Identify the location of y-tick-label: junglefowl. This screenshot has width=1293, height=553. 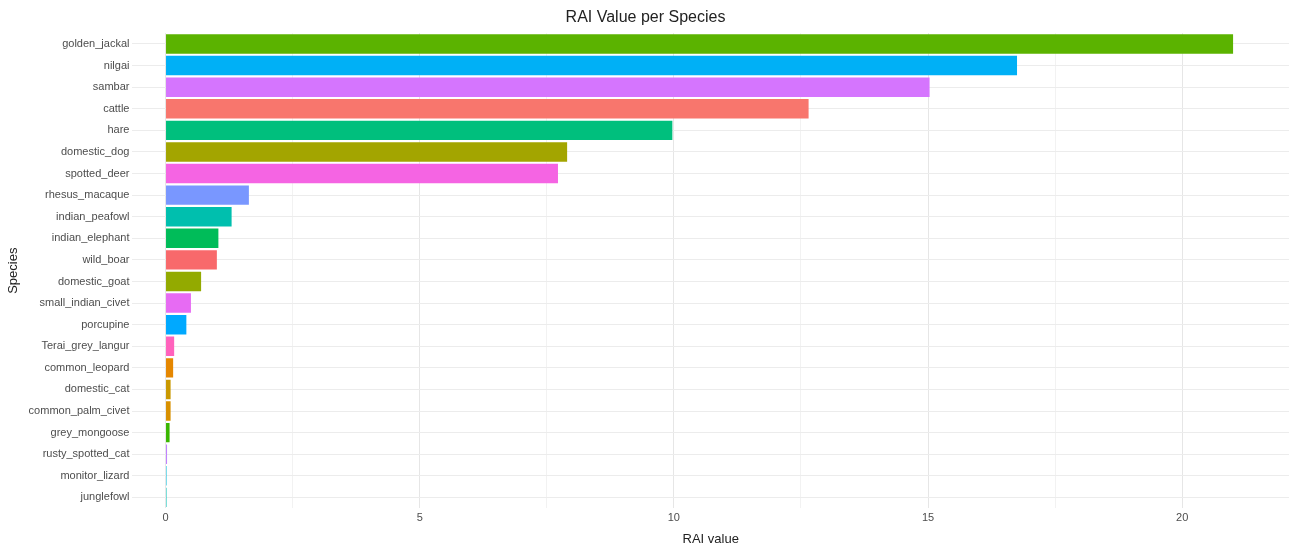
(104, 496).